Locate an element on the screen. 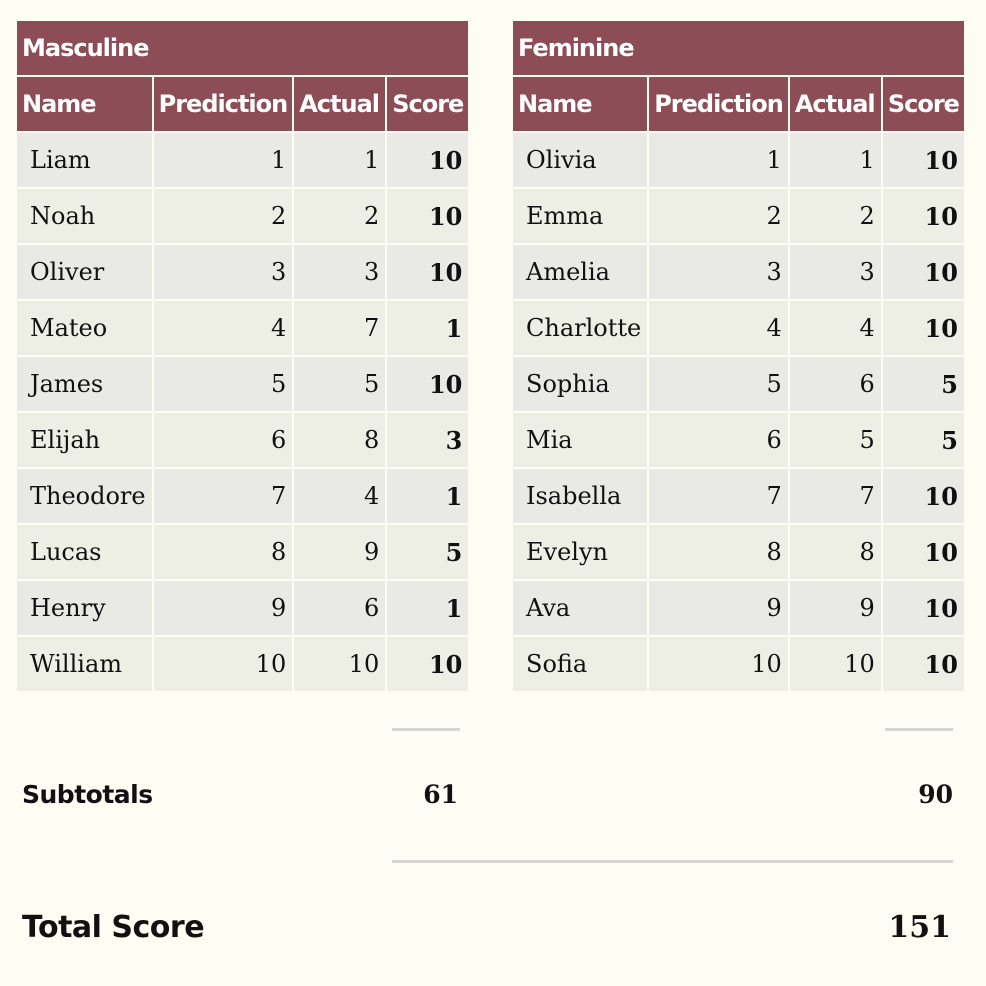 This screenshot has width=986, height=986. table-row: Oliver 3 3 10 is located at coordinates (243, 272).